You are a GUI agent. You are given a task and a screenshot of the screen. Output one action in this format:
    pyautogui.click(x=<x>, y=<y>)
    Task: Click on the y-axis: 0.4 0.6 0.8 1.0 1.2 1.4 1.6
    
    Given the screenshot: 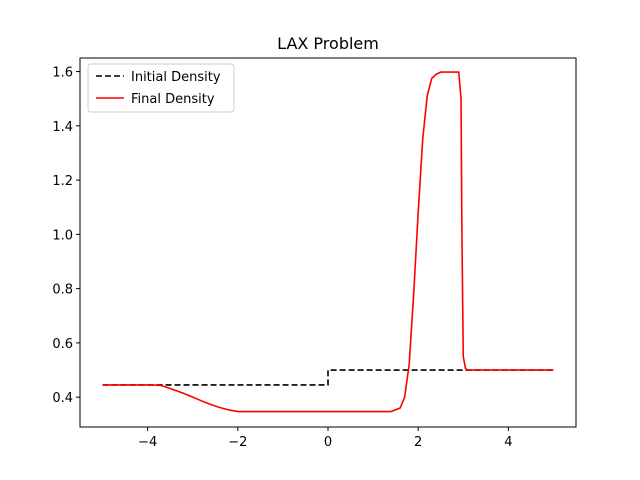 What is the action you would take?
    pyautogui.click(x=66, y=236)
    